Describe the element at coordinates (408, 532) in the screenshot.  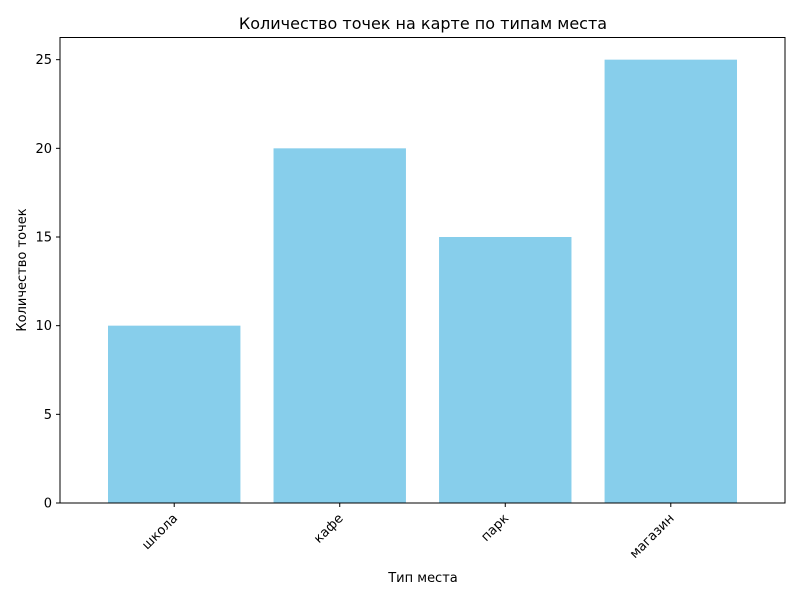
I see `x-axis-ticks: школа кафе парк магазин` at that location.